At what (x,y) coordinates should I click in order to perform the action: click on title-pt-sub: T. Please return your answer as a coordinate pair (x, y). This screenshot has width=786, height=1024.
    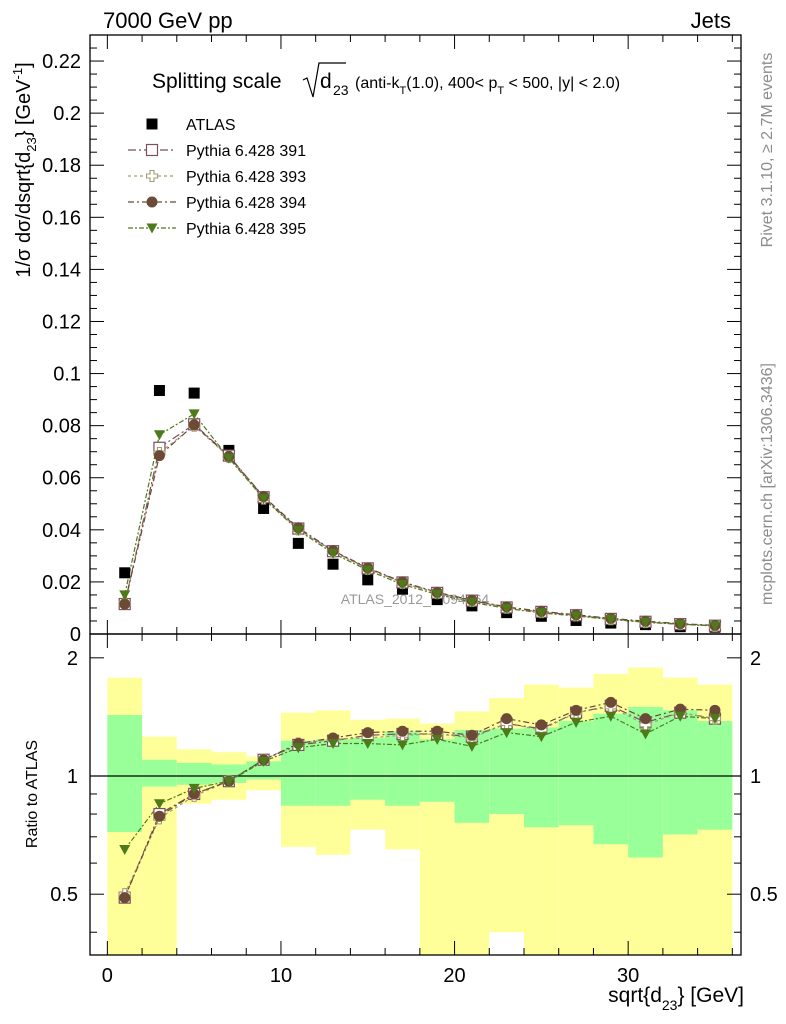
    Looking at the image, I should click on (500, 91).